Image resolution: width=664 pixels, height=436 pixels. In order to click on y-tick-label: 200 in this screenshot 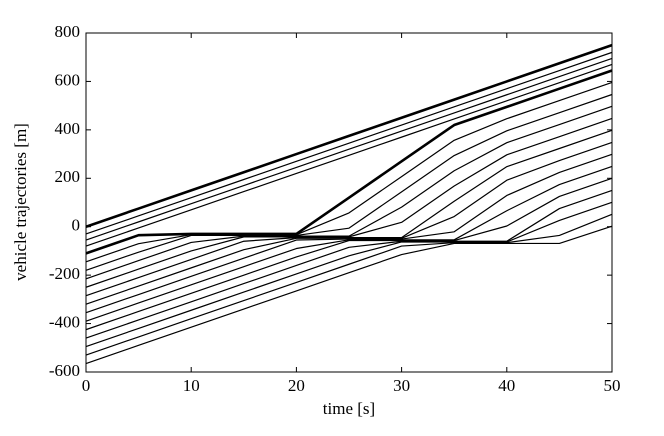, I will do `click(68, 176)`.